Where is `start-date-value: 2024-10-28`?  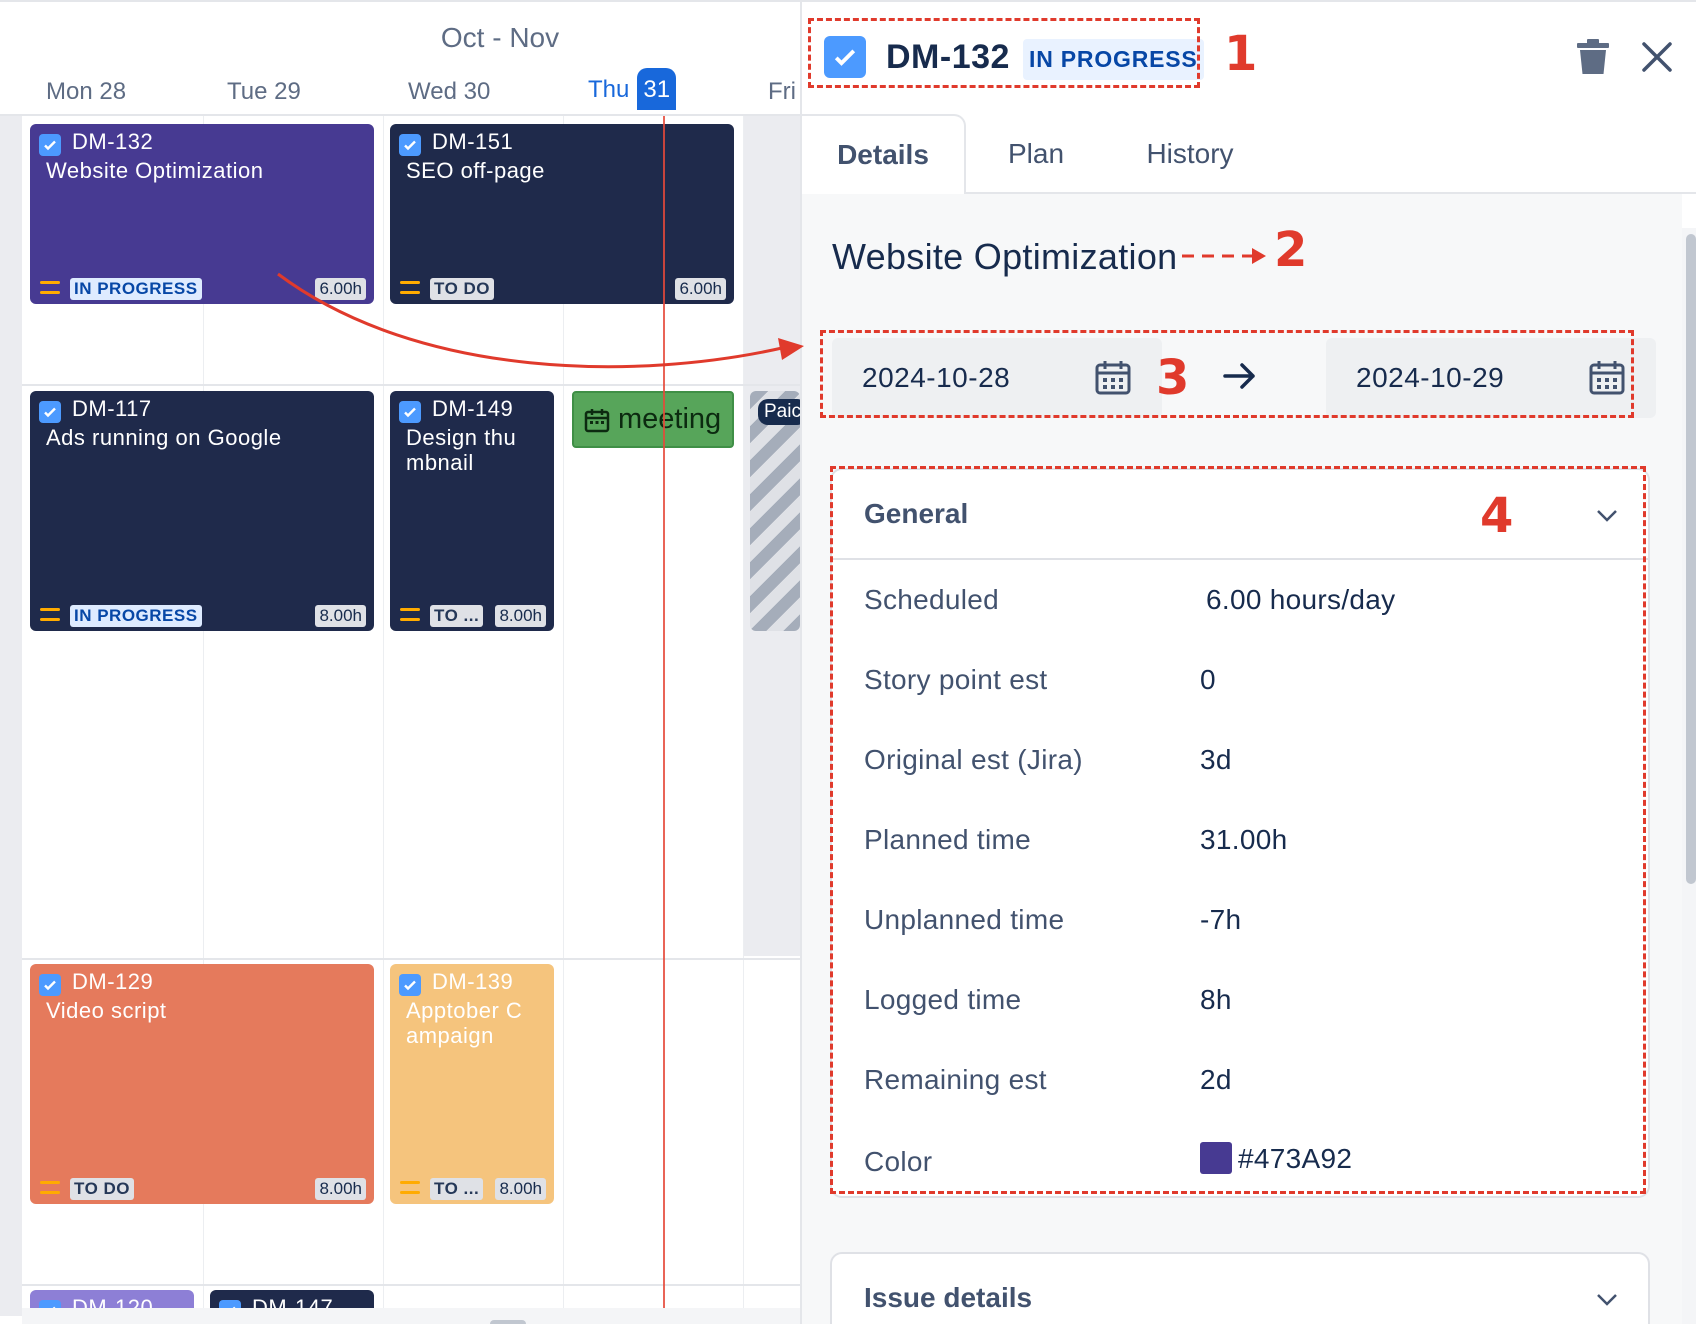
start-date-value: 2024-10-28 is located at coordinates (936, 377).